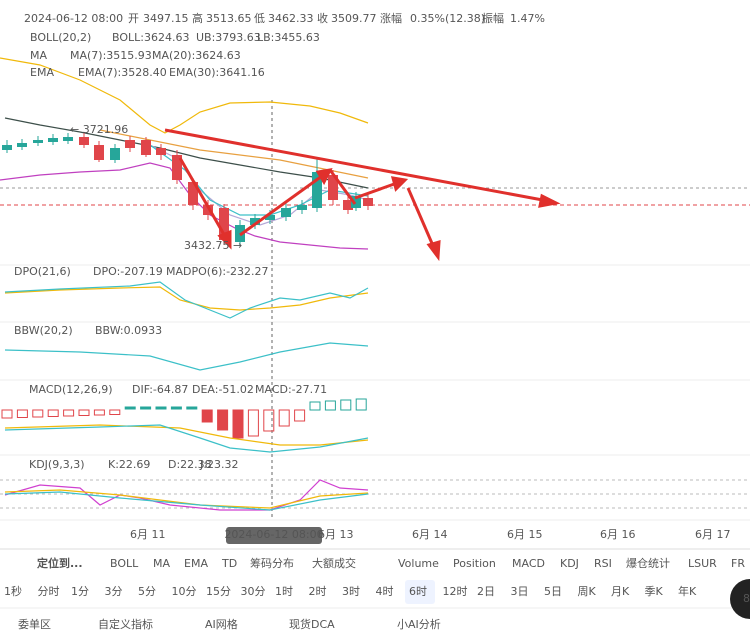  Describe the element at coordinates (288, 37) in the screenshot. I see `boll-lb: LB:3455.63` at that location.